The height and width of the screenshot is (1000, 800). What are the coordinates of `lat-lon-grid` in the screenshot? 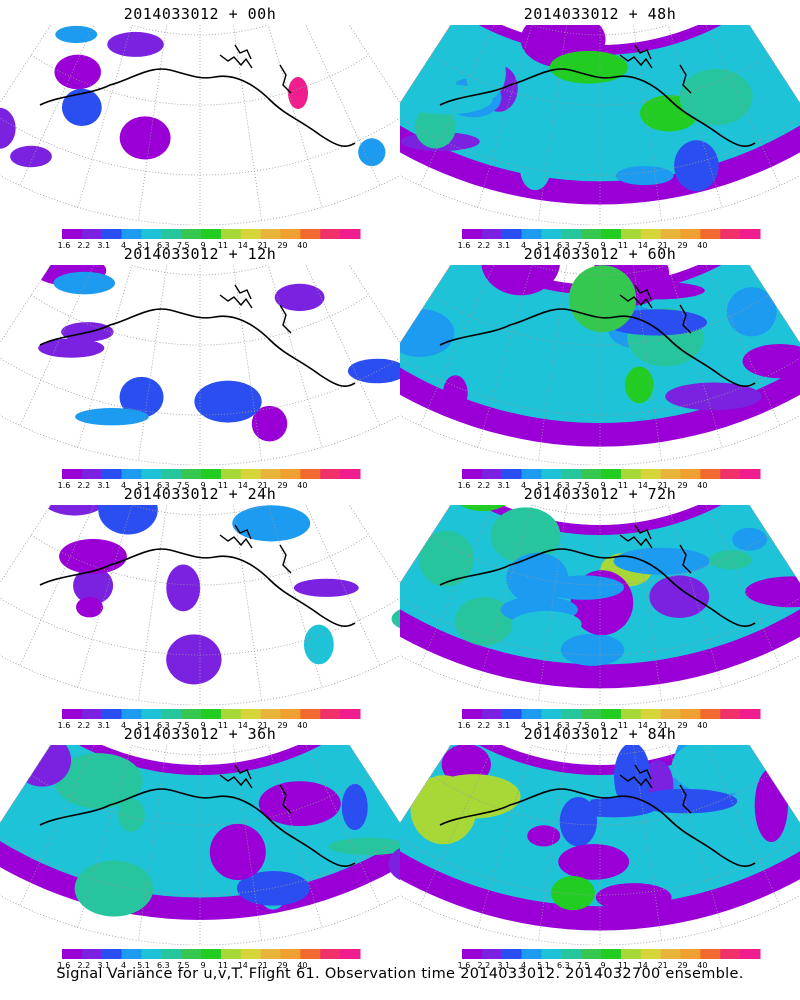 It's located at (200, 365).